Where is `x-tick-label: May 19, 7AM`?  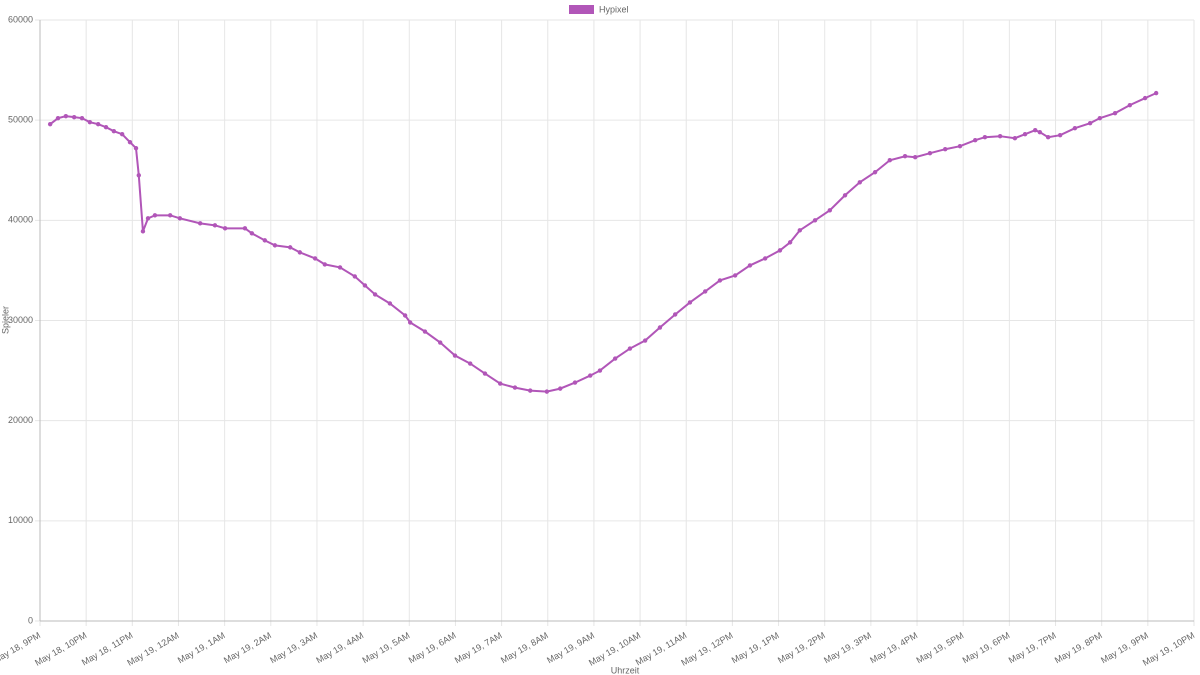 x-tick-label: May 19, 7AM is located at coordinates (478, 647).